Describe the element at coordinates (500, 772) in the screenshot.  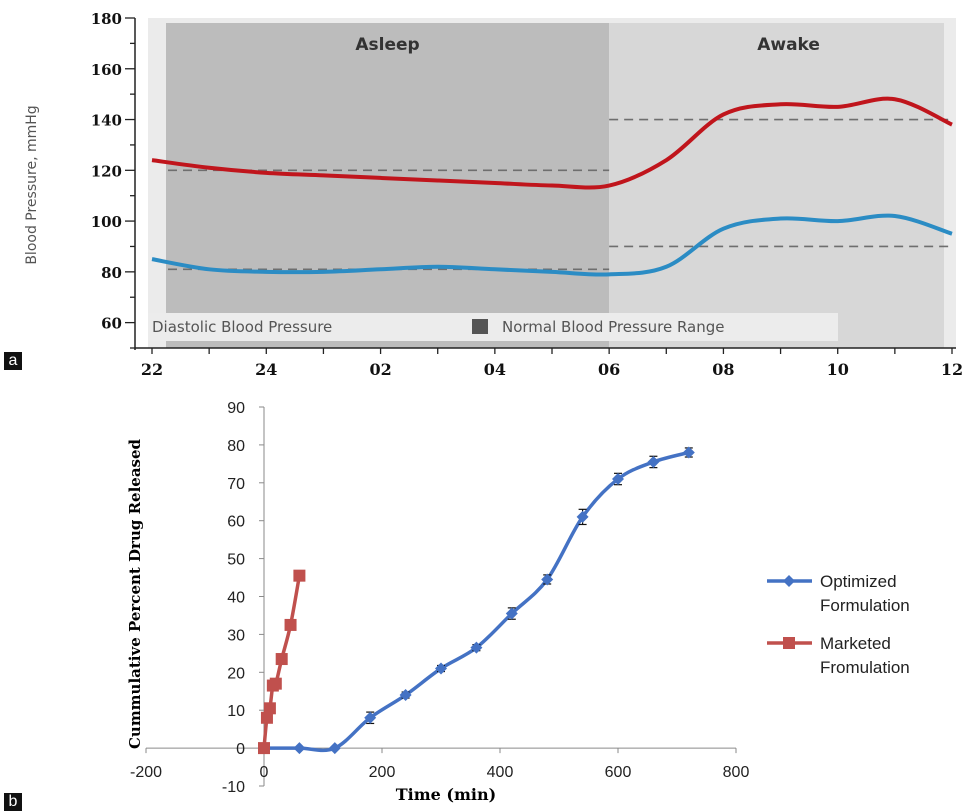
I see `release-x-tick-label: 400` at that location.